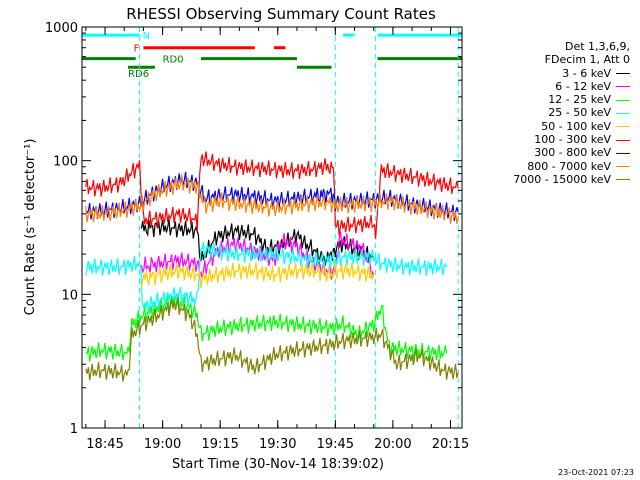  What do you see at coordinates (30, 227) in the screenshot?
I see `y-axis-label: Count Rate (s⁻¹ detector⁻¹)` at bounding box center [30, 227].